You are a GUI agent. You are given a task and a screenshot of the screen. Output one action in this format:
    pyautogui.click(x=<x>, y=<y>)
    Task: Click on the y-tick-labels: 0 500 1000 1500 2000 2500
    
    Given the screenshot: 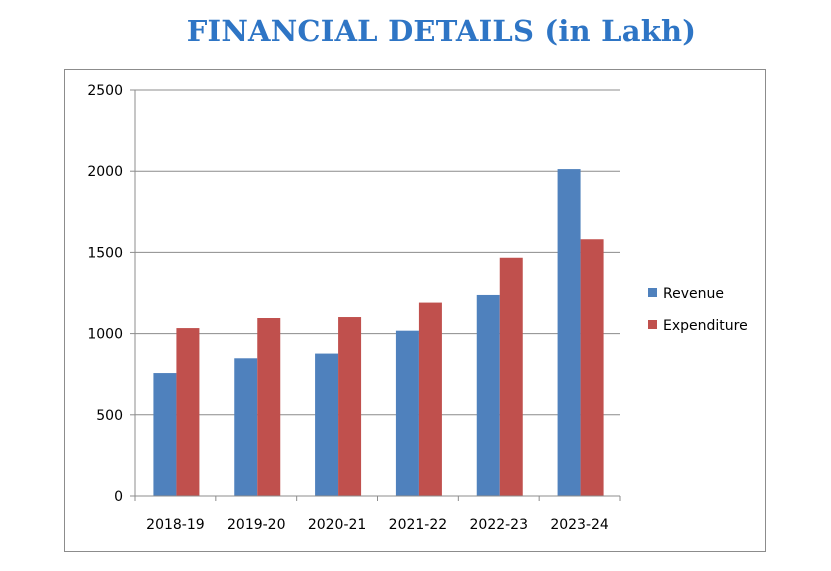 What is the action you would take?
    pyautogui.click(x=105, y=294)
    